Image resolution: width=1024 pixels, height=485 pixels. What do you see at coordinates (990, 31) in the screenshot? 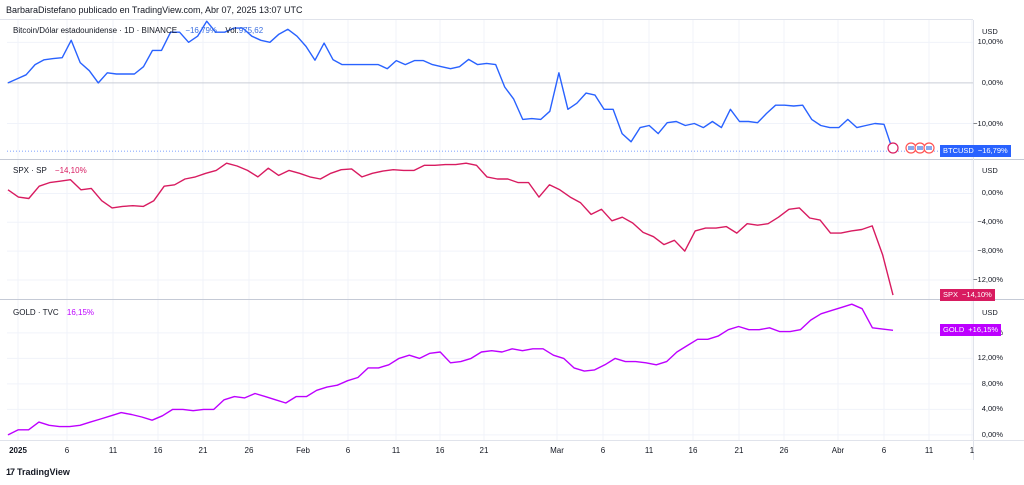
I see `btc-axis-unit: USD` at bounding box center [990, 31].